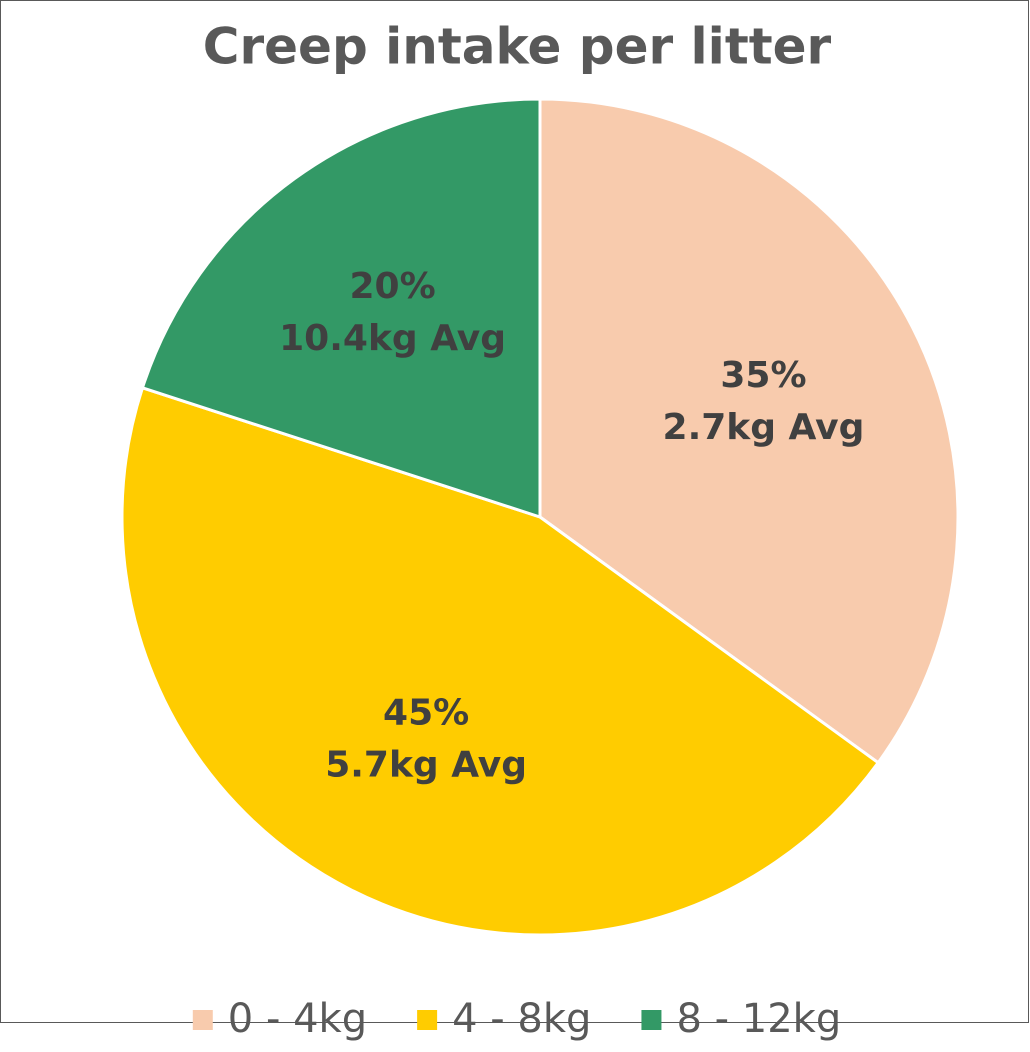  I want to click on legend-label: 4 - 8kg, so click(521, 1019).